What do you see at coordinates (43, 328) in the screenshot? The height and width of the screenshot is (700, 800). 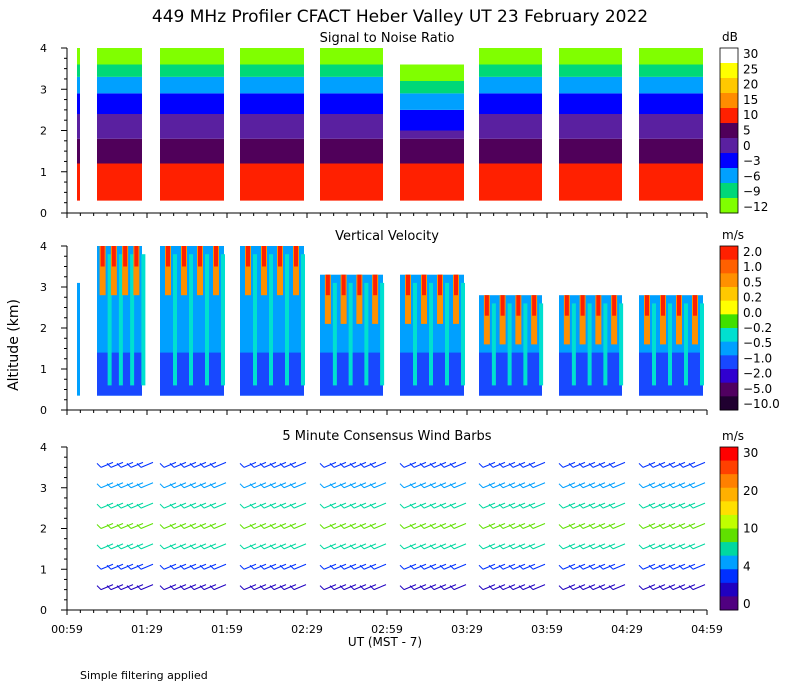 I see `y-tick-label: 2` at bounding box center [43, 328].